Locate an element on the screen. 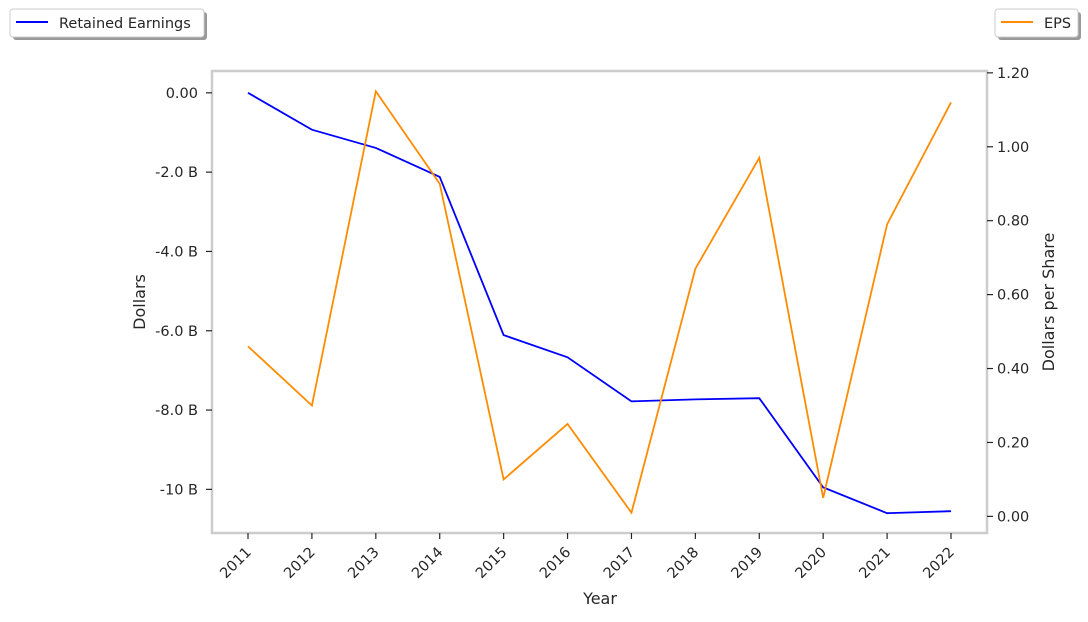 The width and height of the screenshot is (1088, 622). right-tick-label: 0.00 is located at coordinates (1013, 517).